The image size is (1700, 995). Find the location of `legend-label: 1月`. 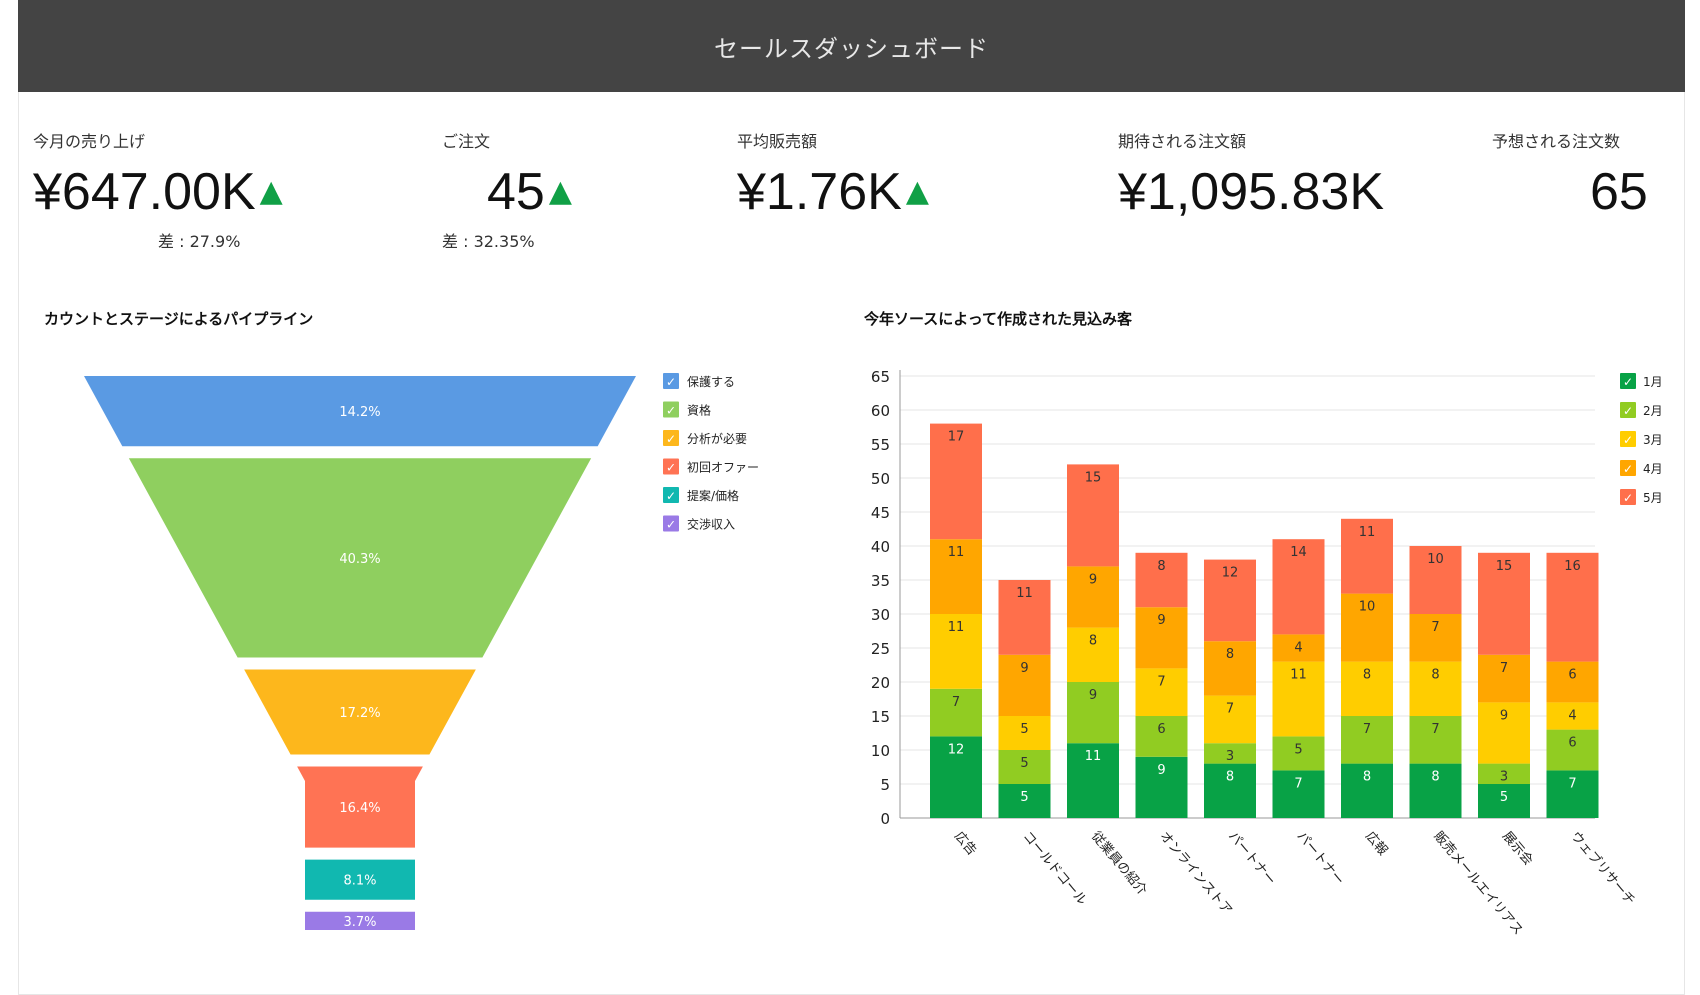

legend-label: 1月 is located at coordinates (1653, 382).